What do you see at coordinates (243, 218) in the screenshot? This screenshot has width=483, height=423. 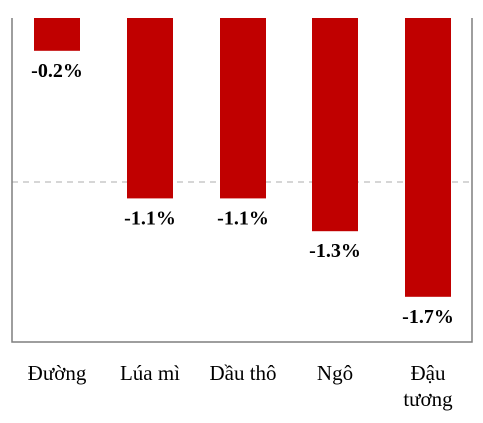 I see `data-label-3: -1.1%` at bounding box center [243, 218].